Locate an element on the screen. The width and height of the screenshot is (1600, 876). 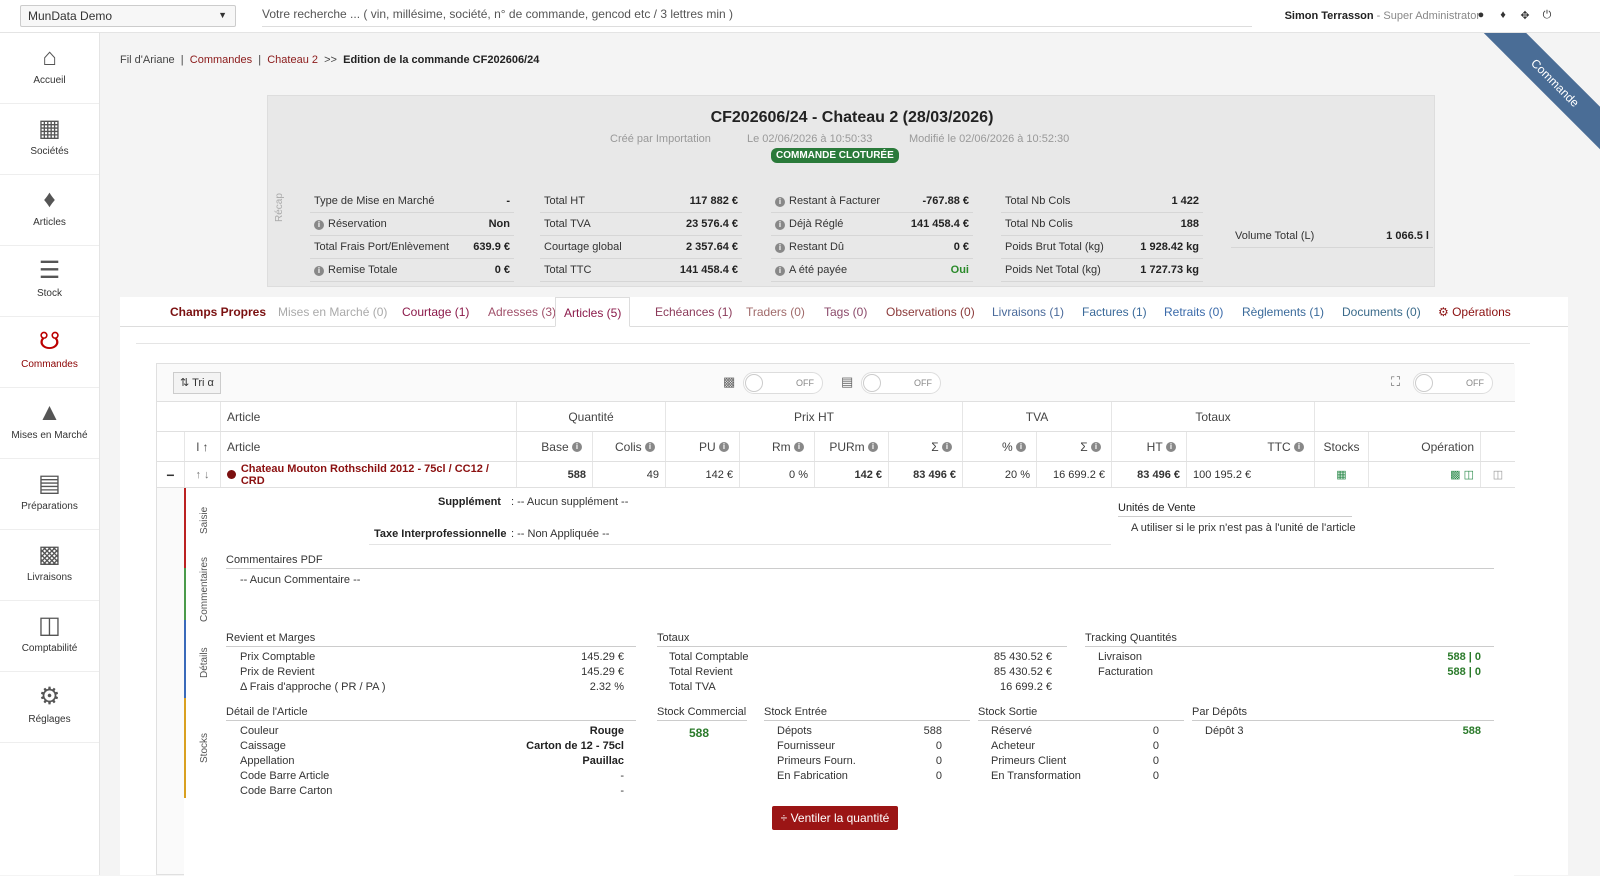
recap-label-text: Total TTC is located at coordinates (568, 270).